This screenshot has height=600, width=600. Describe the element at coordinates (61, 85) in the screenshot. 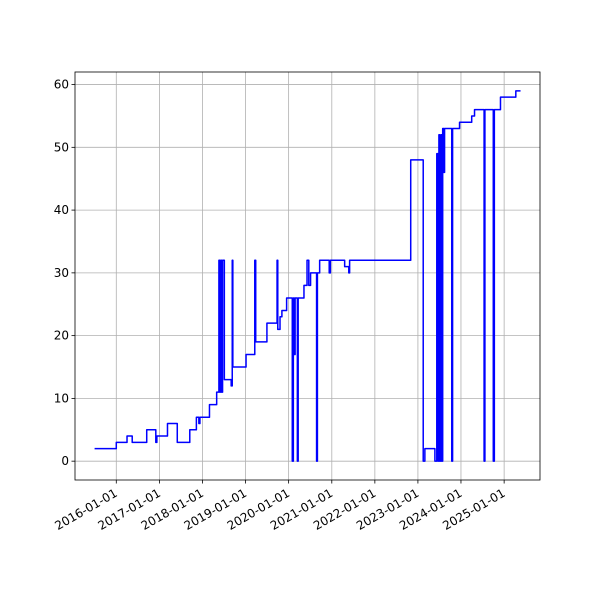

I see `y-tick-label: 60` at that location.